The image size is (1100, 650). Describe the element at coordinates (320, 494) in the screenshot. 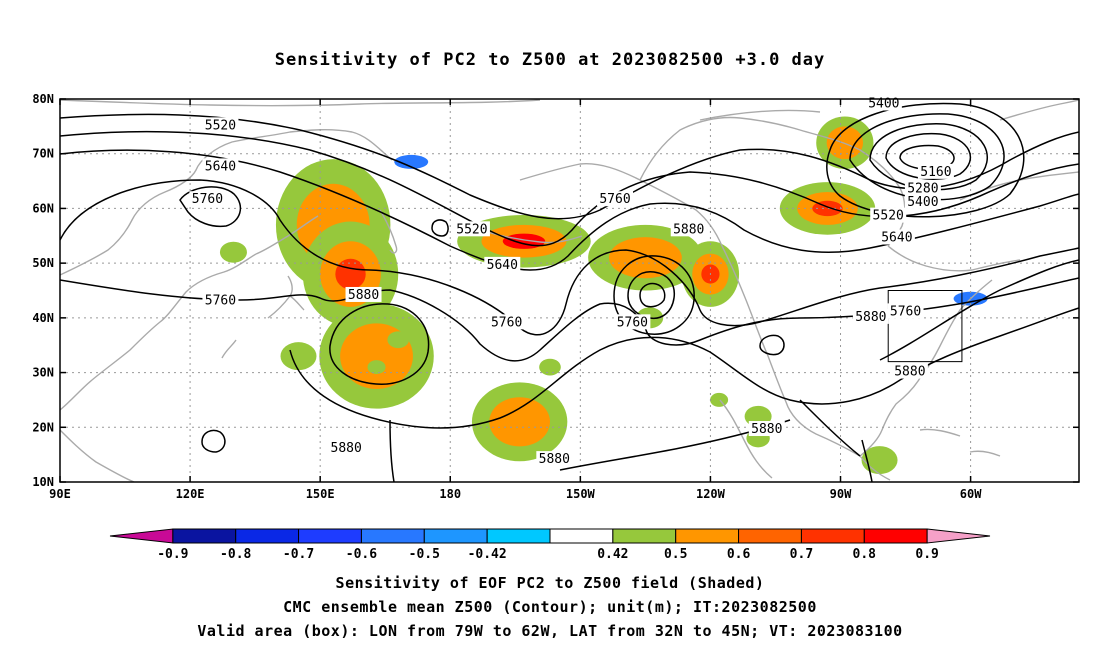

I see `lon-tick-label: 150E` at that location.